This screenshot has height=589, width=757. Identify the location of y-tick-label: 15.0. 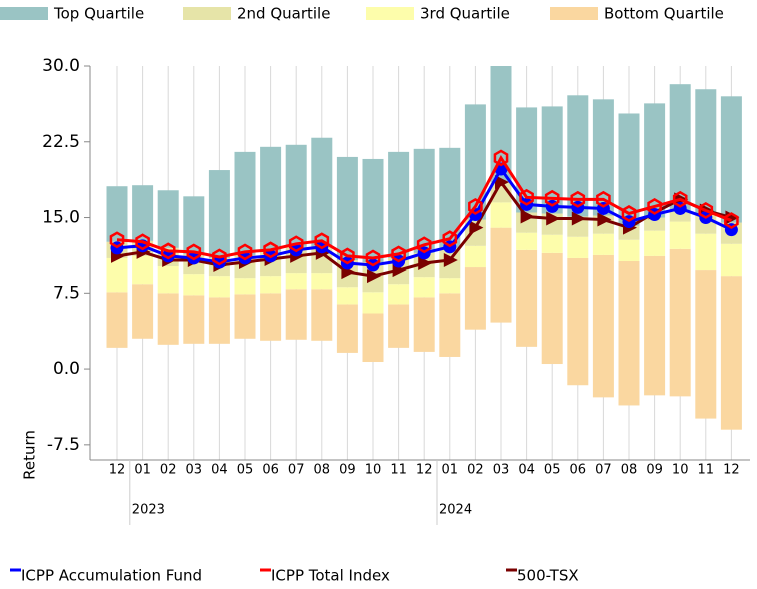
(61, 218).